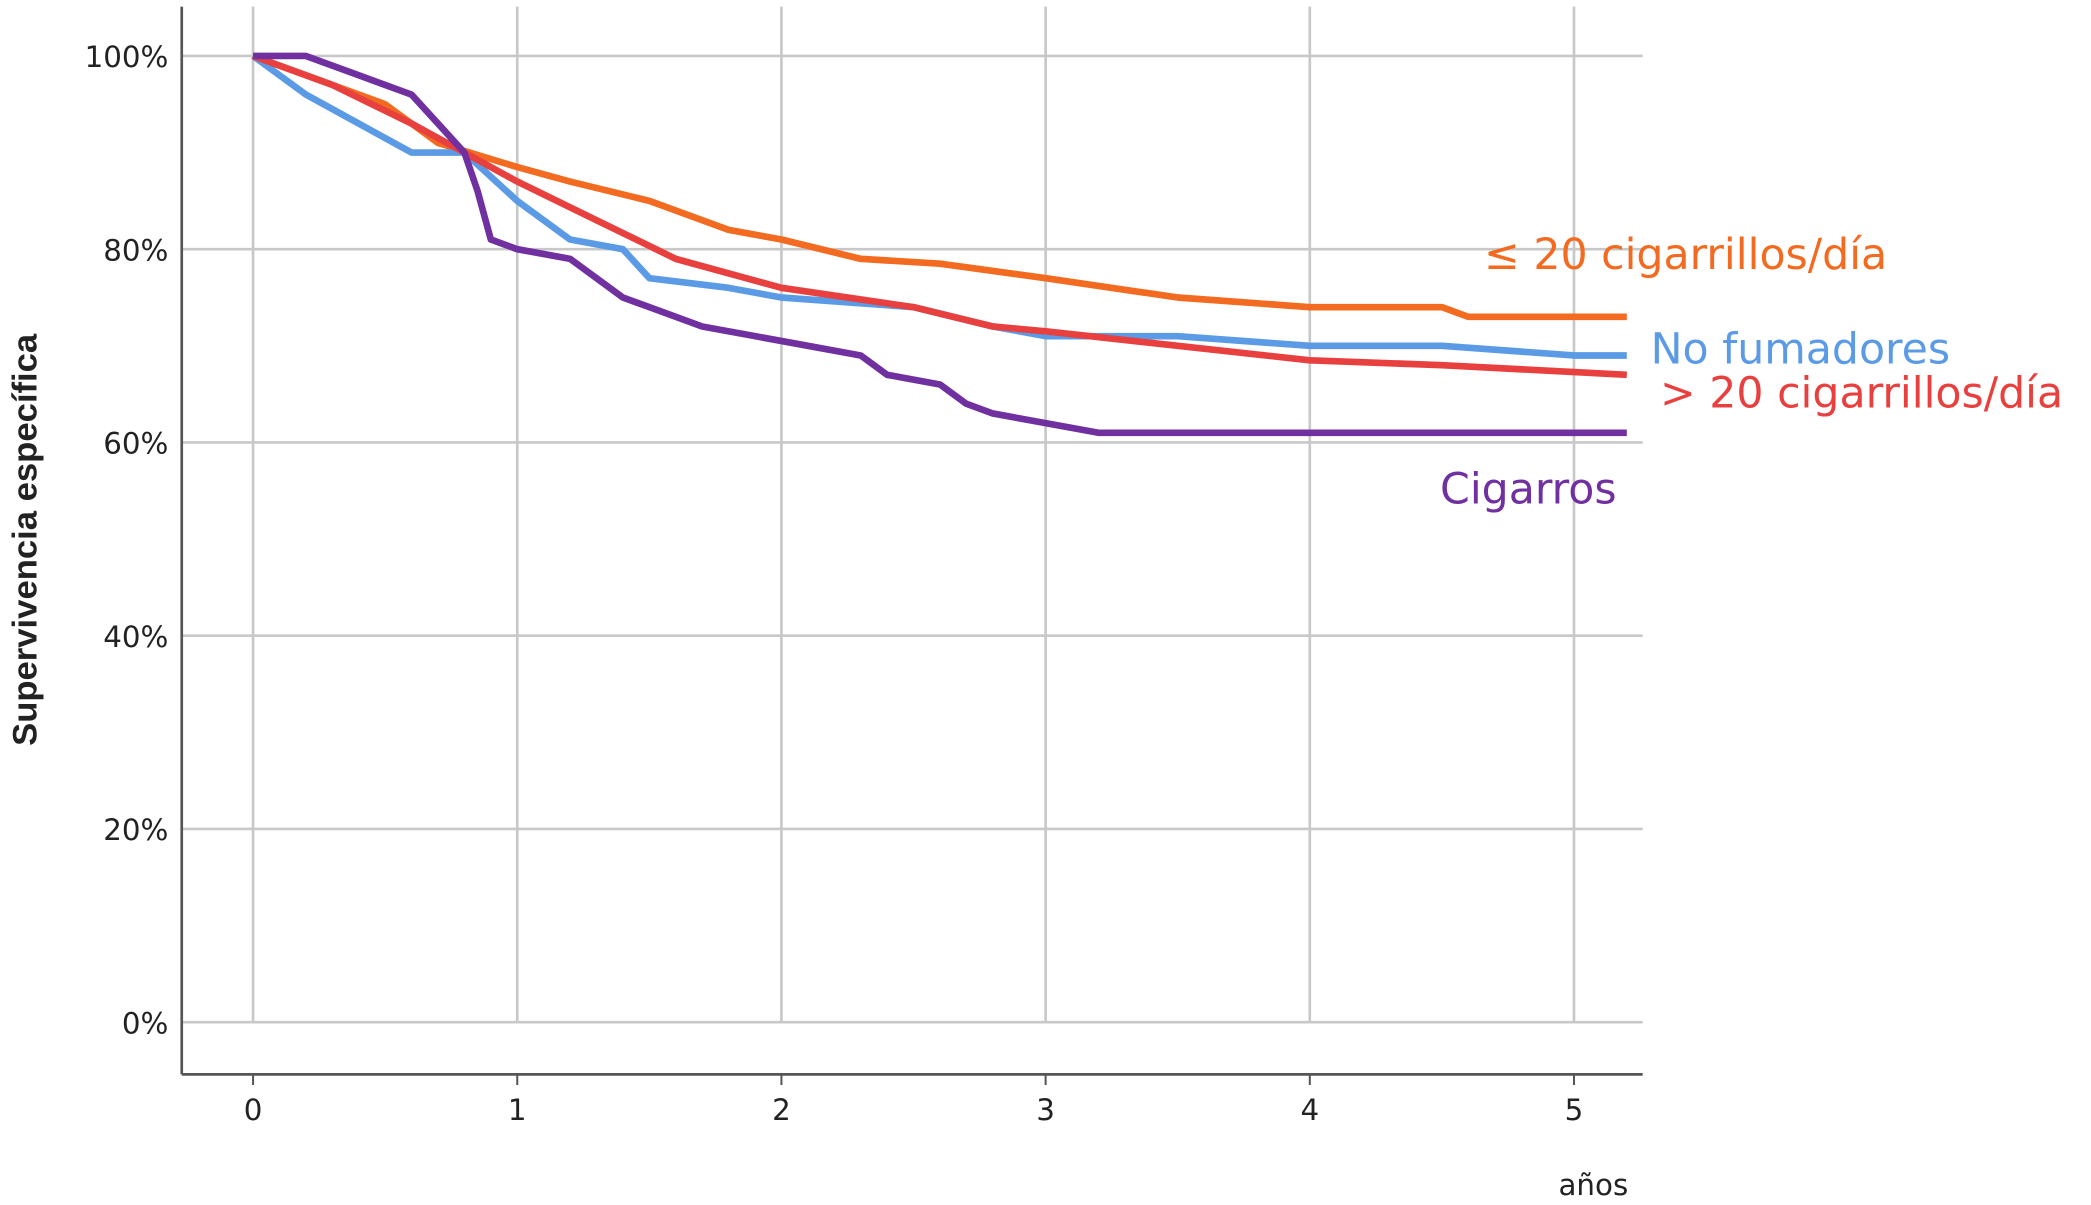 This screenshot has width=2091, height=1205. What do you see at coordinates (135, 637) in the screenshot?
I see `y-tick-label: 40%` at bounding box center [135, 637].